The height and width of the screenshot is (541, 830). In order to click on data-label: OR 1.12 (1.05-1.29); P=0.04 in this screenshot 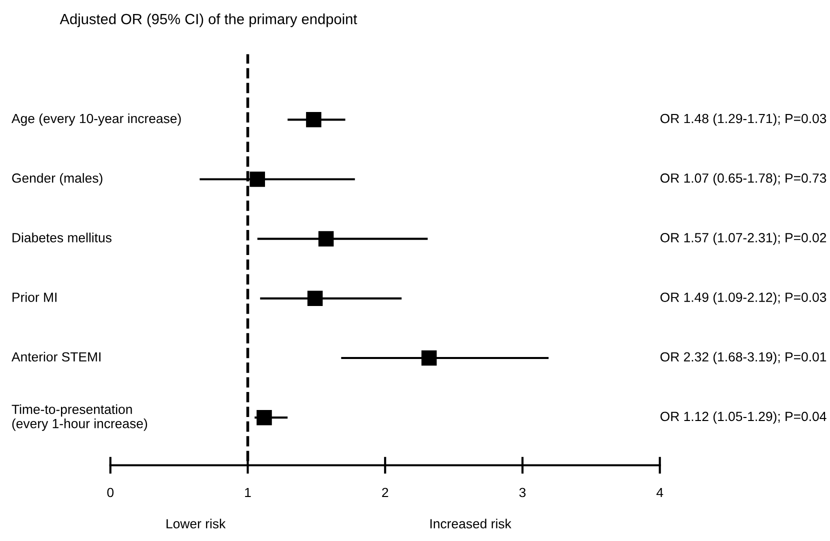, I will do `click(743, 417)`.